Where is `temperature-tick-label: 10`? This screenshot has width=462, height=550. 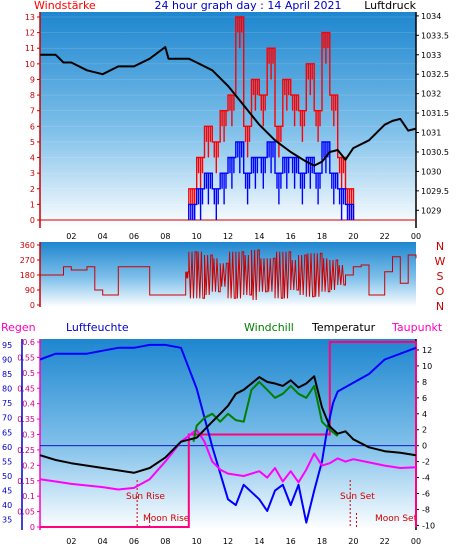
temperature-tick-label: 10 is located at coordinates (427, 366).